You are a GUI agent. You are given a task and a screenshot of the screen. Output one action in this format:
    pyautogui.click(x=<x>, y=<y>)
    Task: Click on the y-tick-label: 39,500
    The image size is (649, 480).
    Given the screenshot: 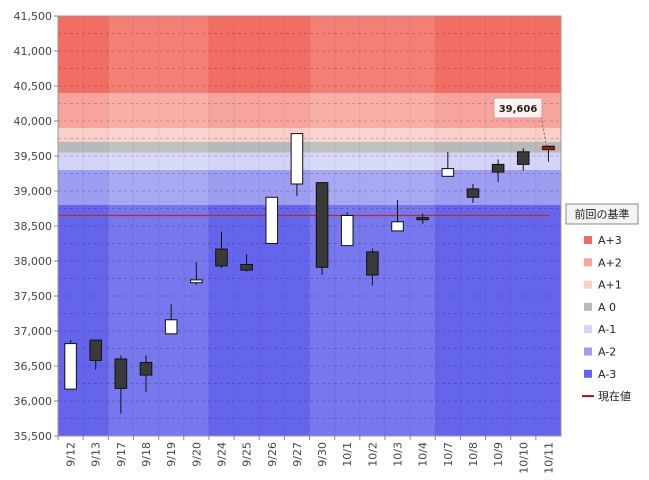 What is the action you would take?
    pyautogui.click(x=33, y=156)
    